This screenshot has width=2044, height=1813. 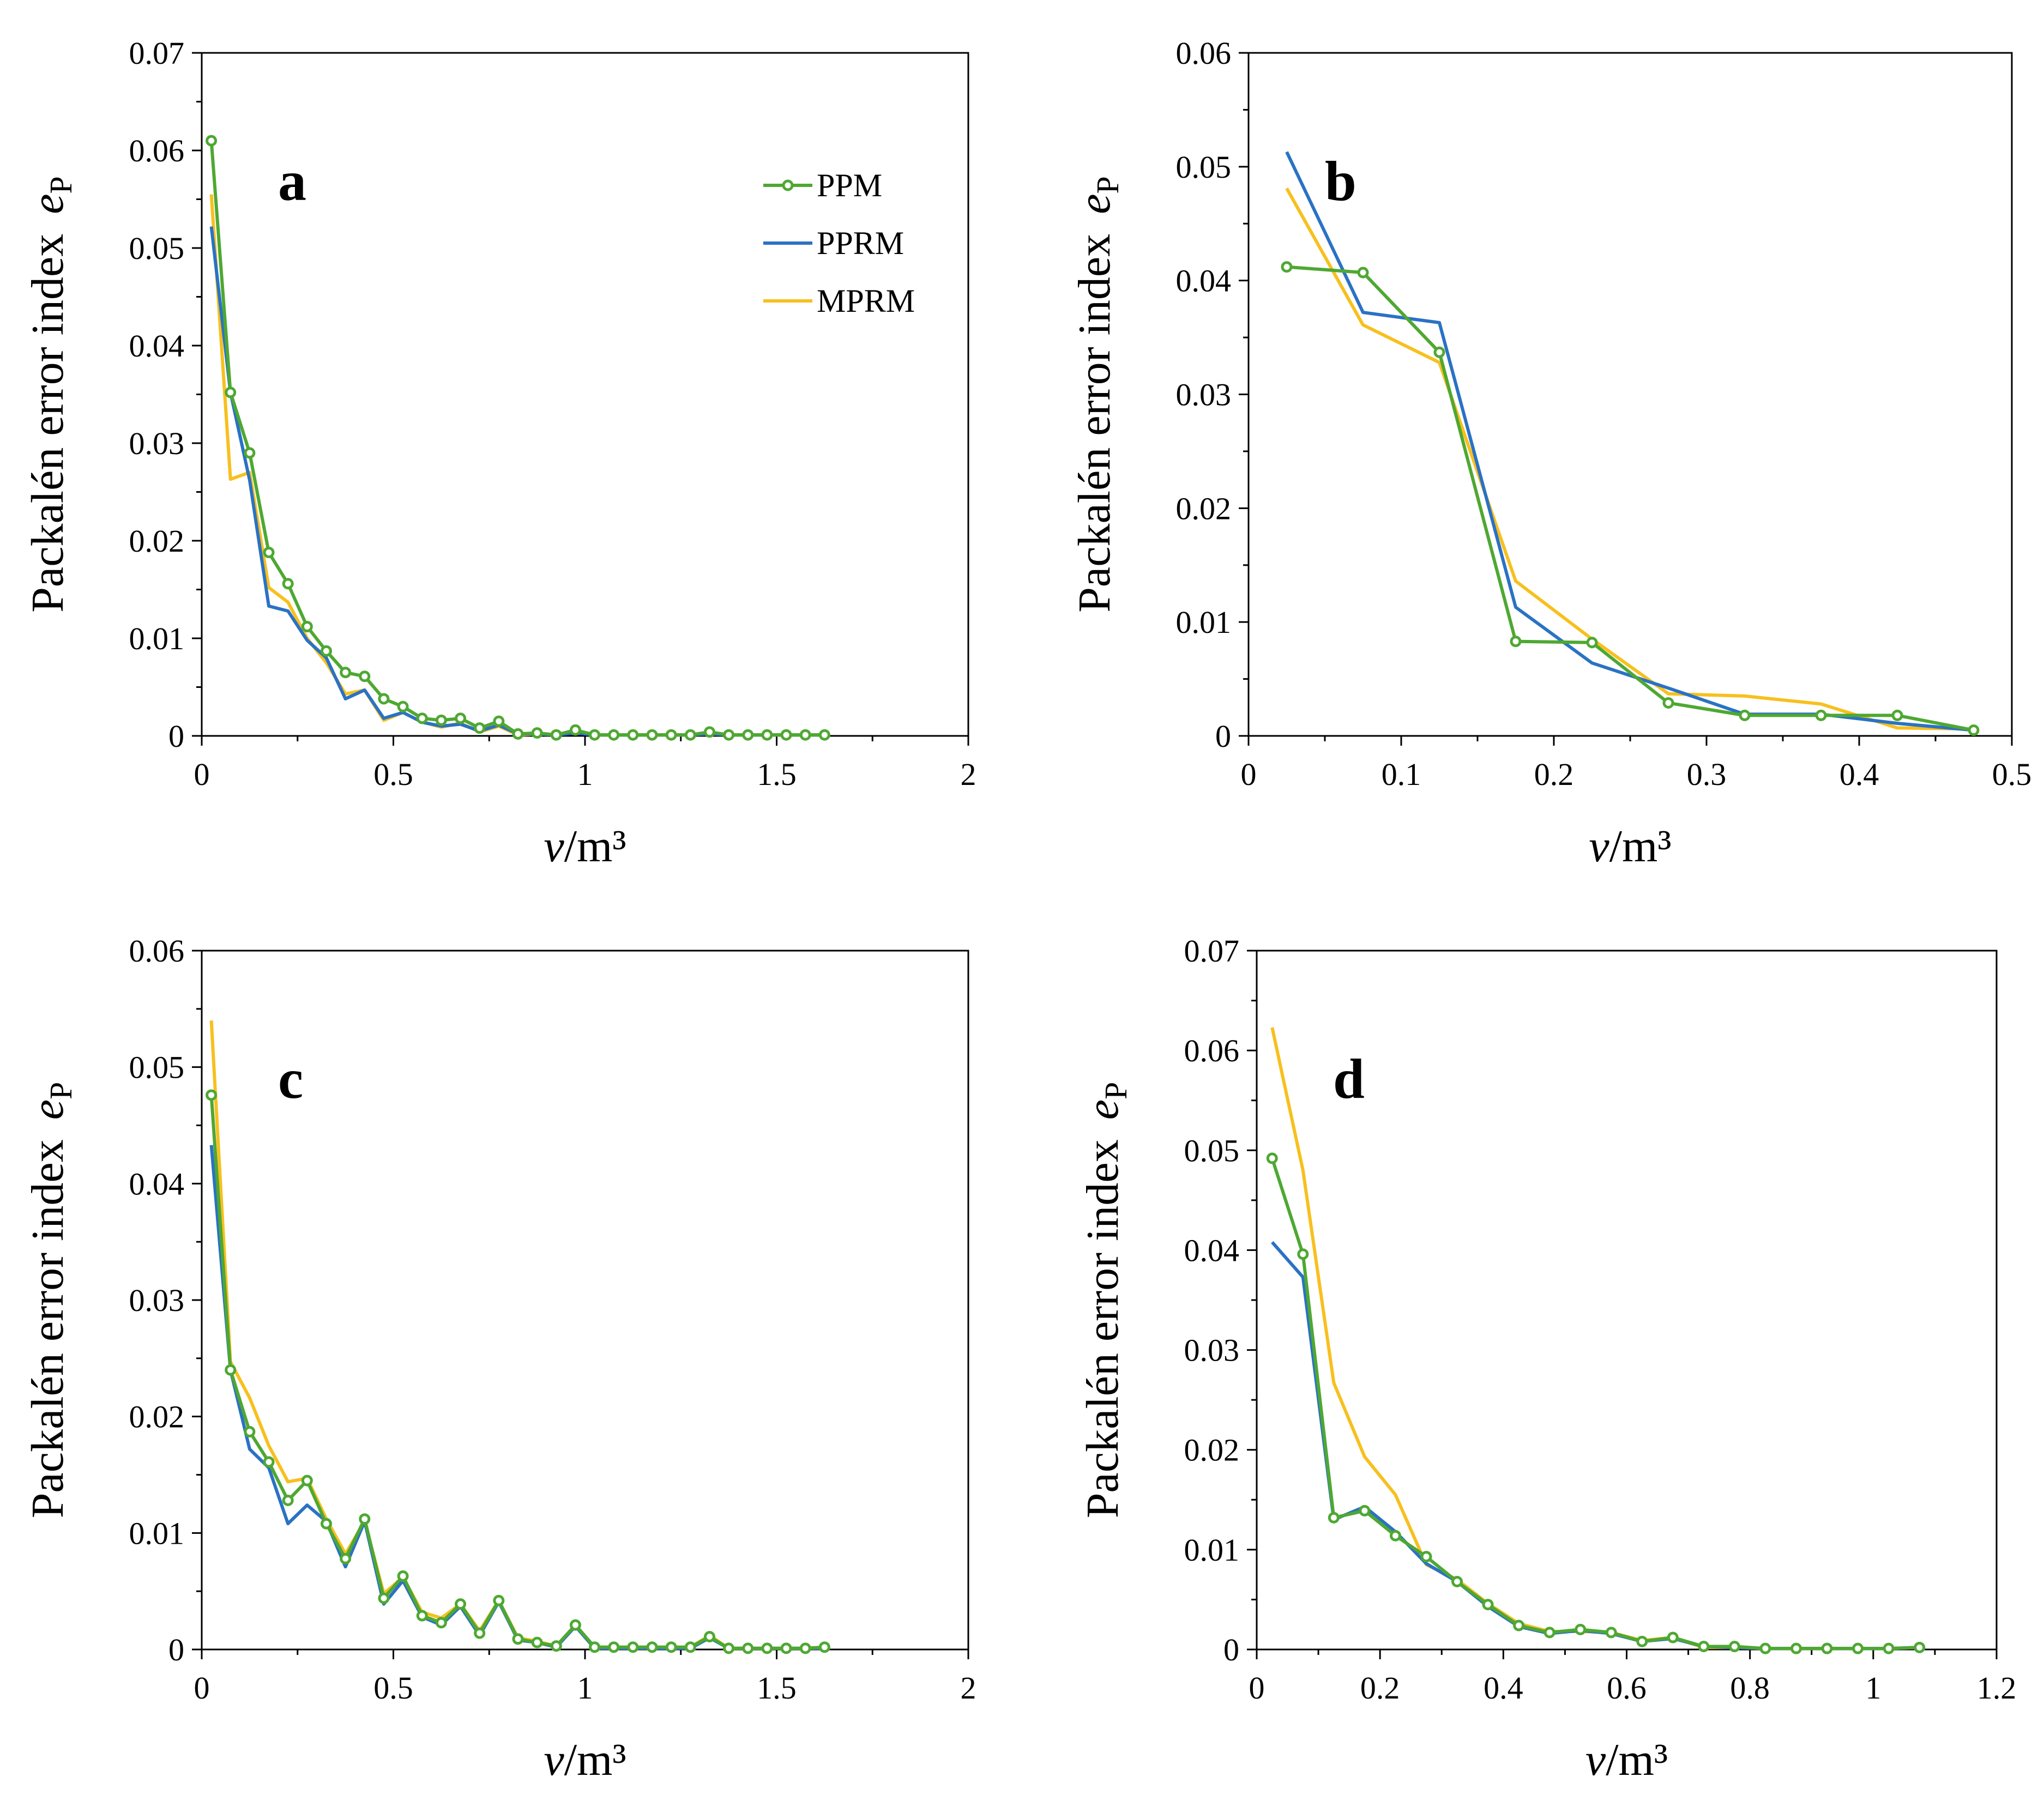 What do you see at coordinates (1997, 1688) in the screenshot?
I see `x-tick-label: 1.2` at bounding box center [1997, 1688].